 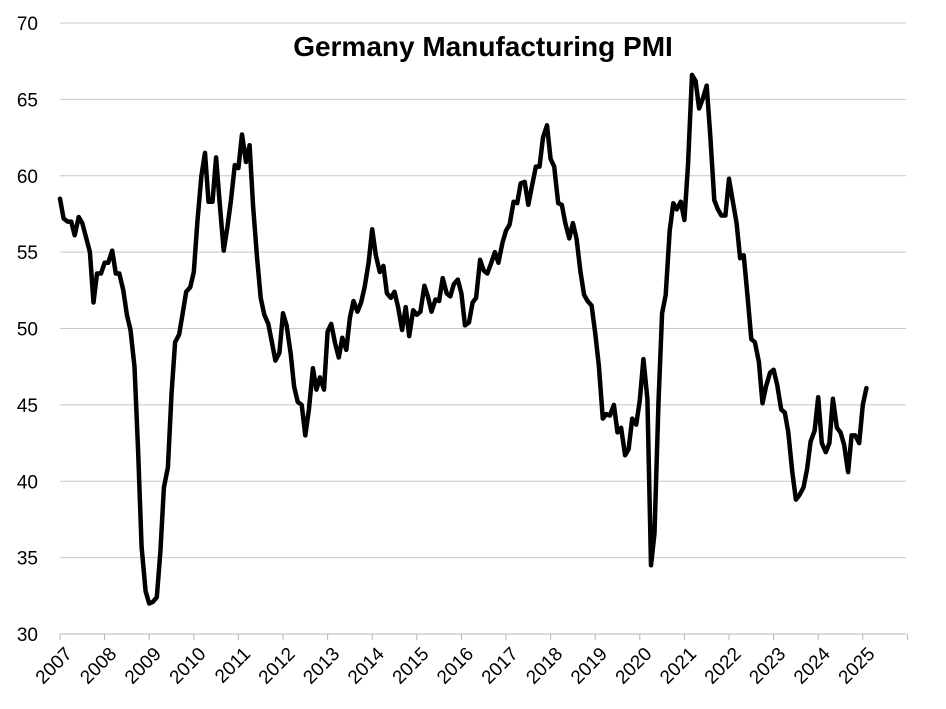 What do you see at coordinates (483, 46) in the screenshot?
I see `chart-title: Germany Manufacturing PMI` at bounding box center [483, 46].